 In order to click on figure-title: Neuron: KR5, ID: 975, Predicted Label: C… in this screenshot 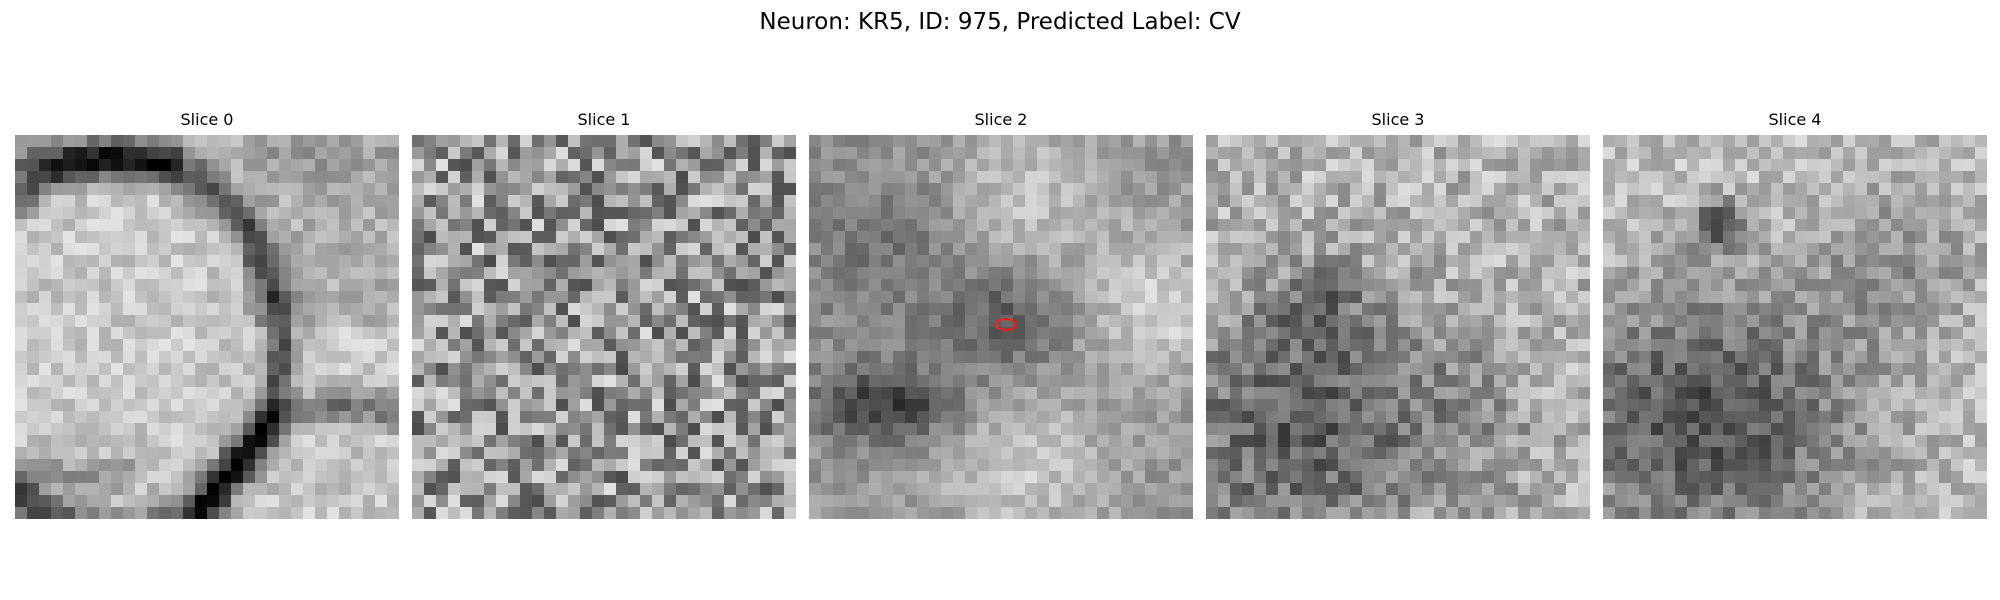, I will do `click(1000, 22)`.